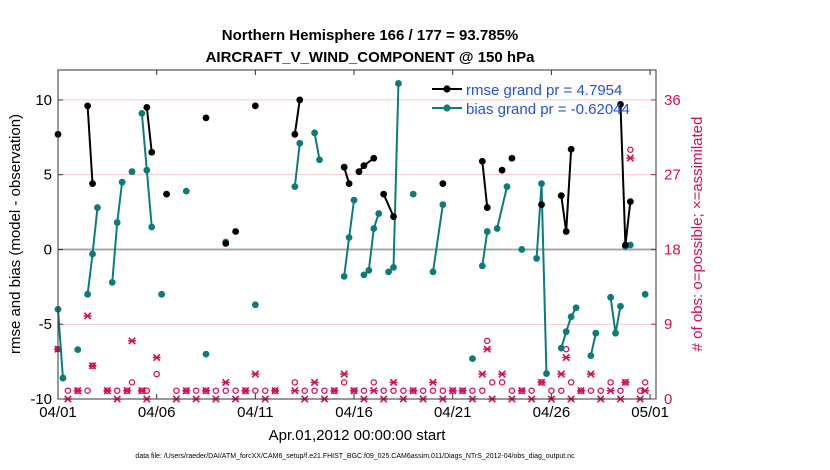  Describe the element at coordinates (672, 249) in the screenshot. I see `y-right-tick-label-2: 18` at that location.